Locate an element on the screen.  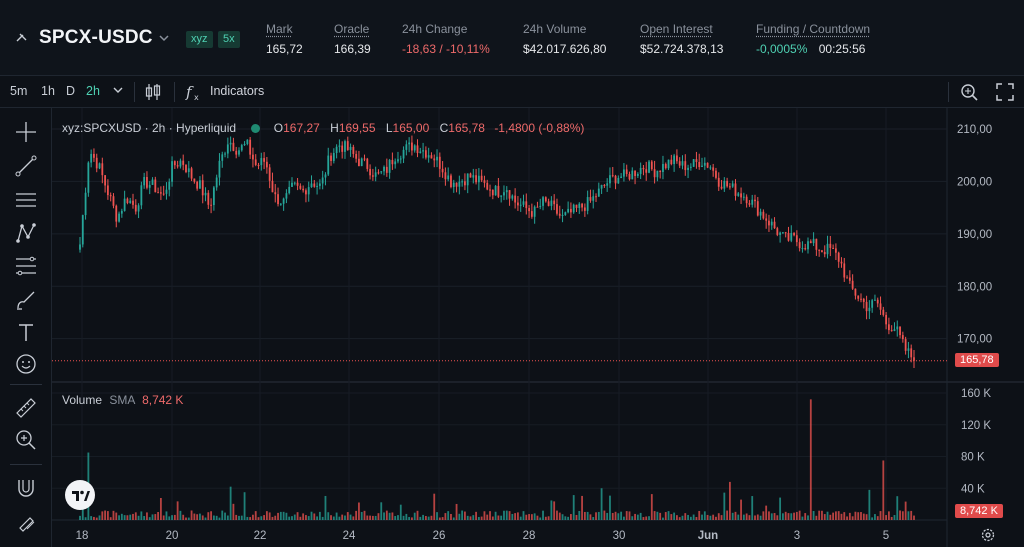
tools-divider is located at coordinates (26, 384).